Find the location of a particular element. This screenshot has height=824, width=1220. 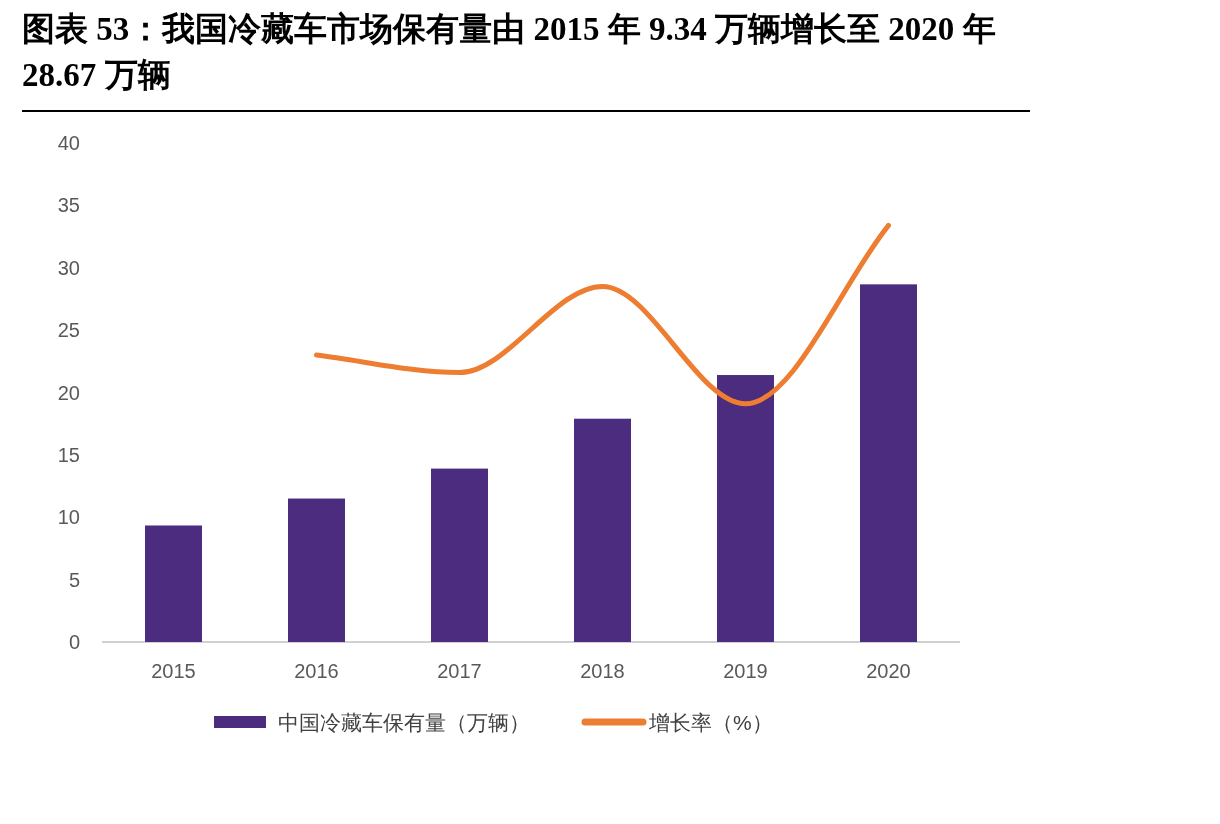

chart-title: 图表 53：我国冷藏车市场保有量由 2015 年 9.34 万辆增长至 2020 年 28.67 万辆 is located at coordinates (509, 52).